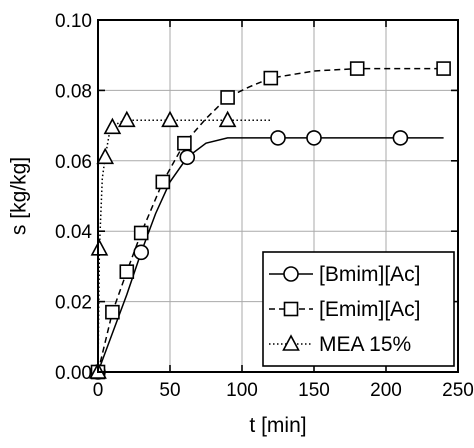  Describe the element at coordinates (73, 91) in the screenshot. I see `y-tick-label: 0.08` at that location.